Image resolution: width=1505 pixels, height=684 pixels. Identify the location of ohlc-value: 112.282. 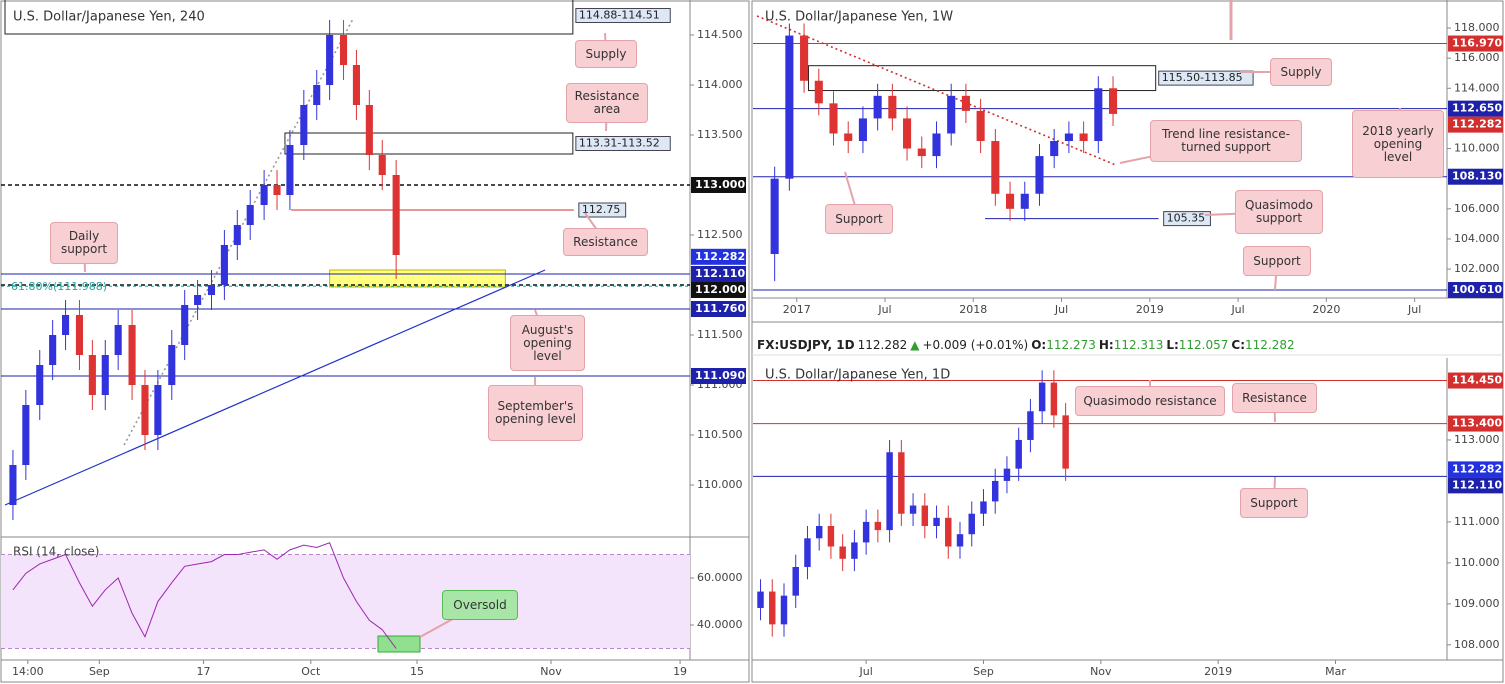
(1270, 345).